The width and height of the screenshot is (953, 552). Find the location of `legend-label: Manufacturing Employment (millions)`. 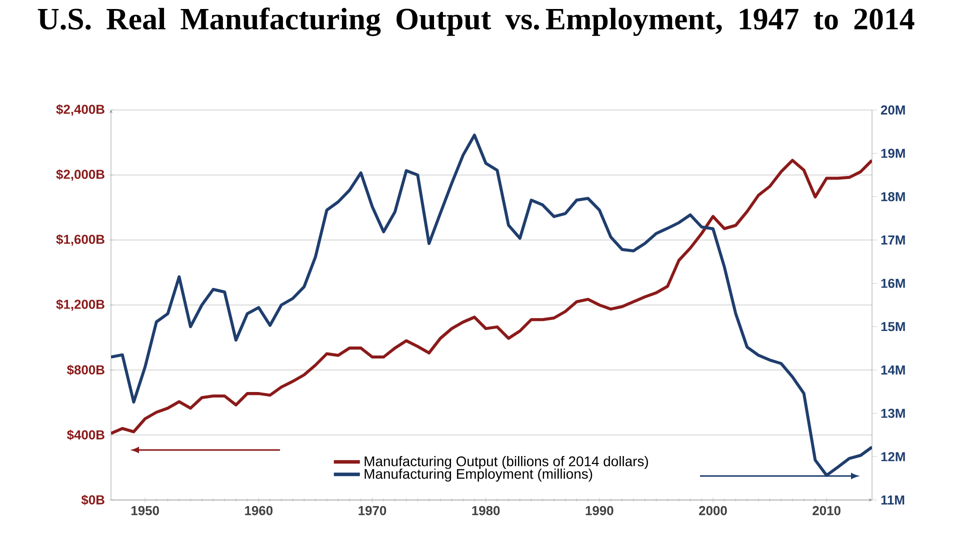

legend-label: Manufacturing Employment (millions) is located at coordinates (478, 475).